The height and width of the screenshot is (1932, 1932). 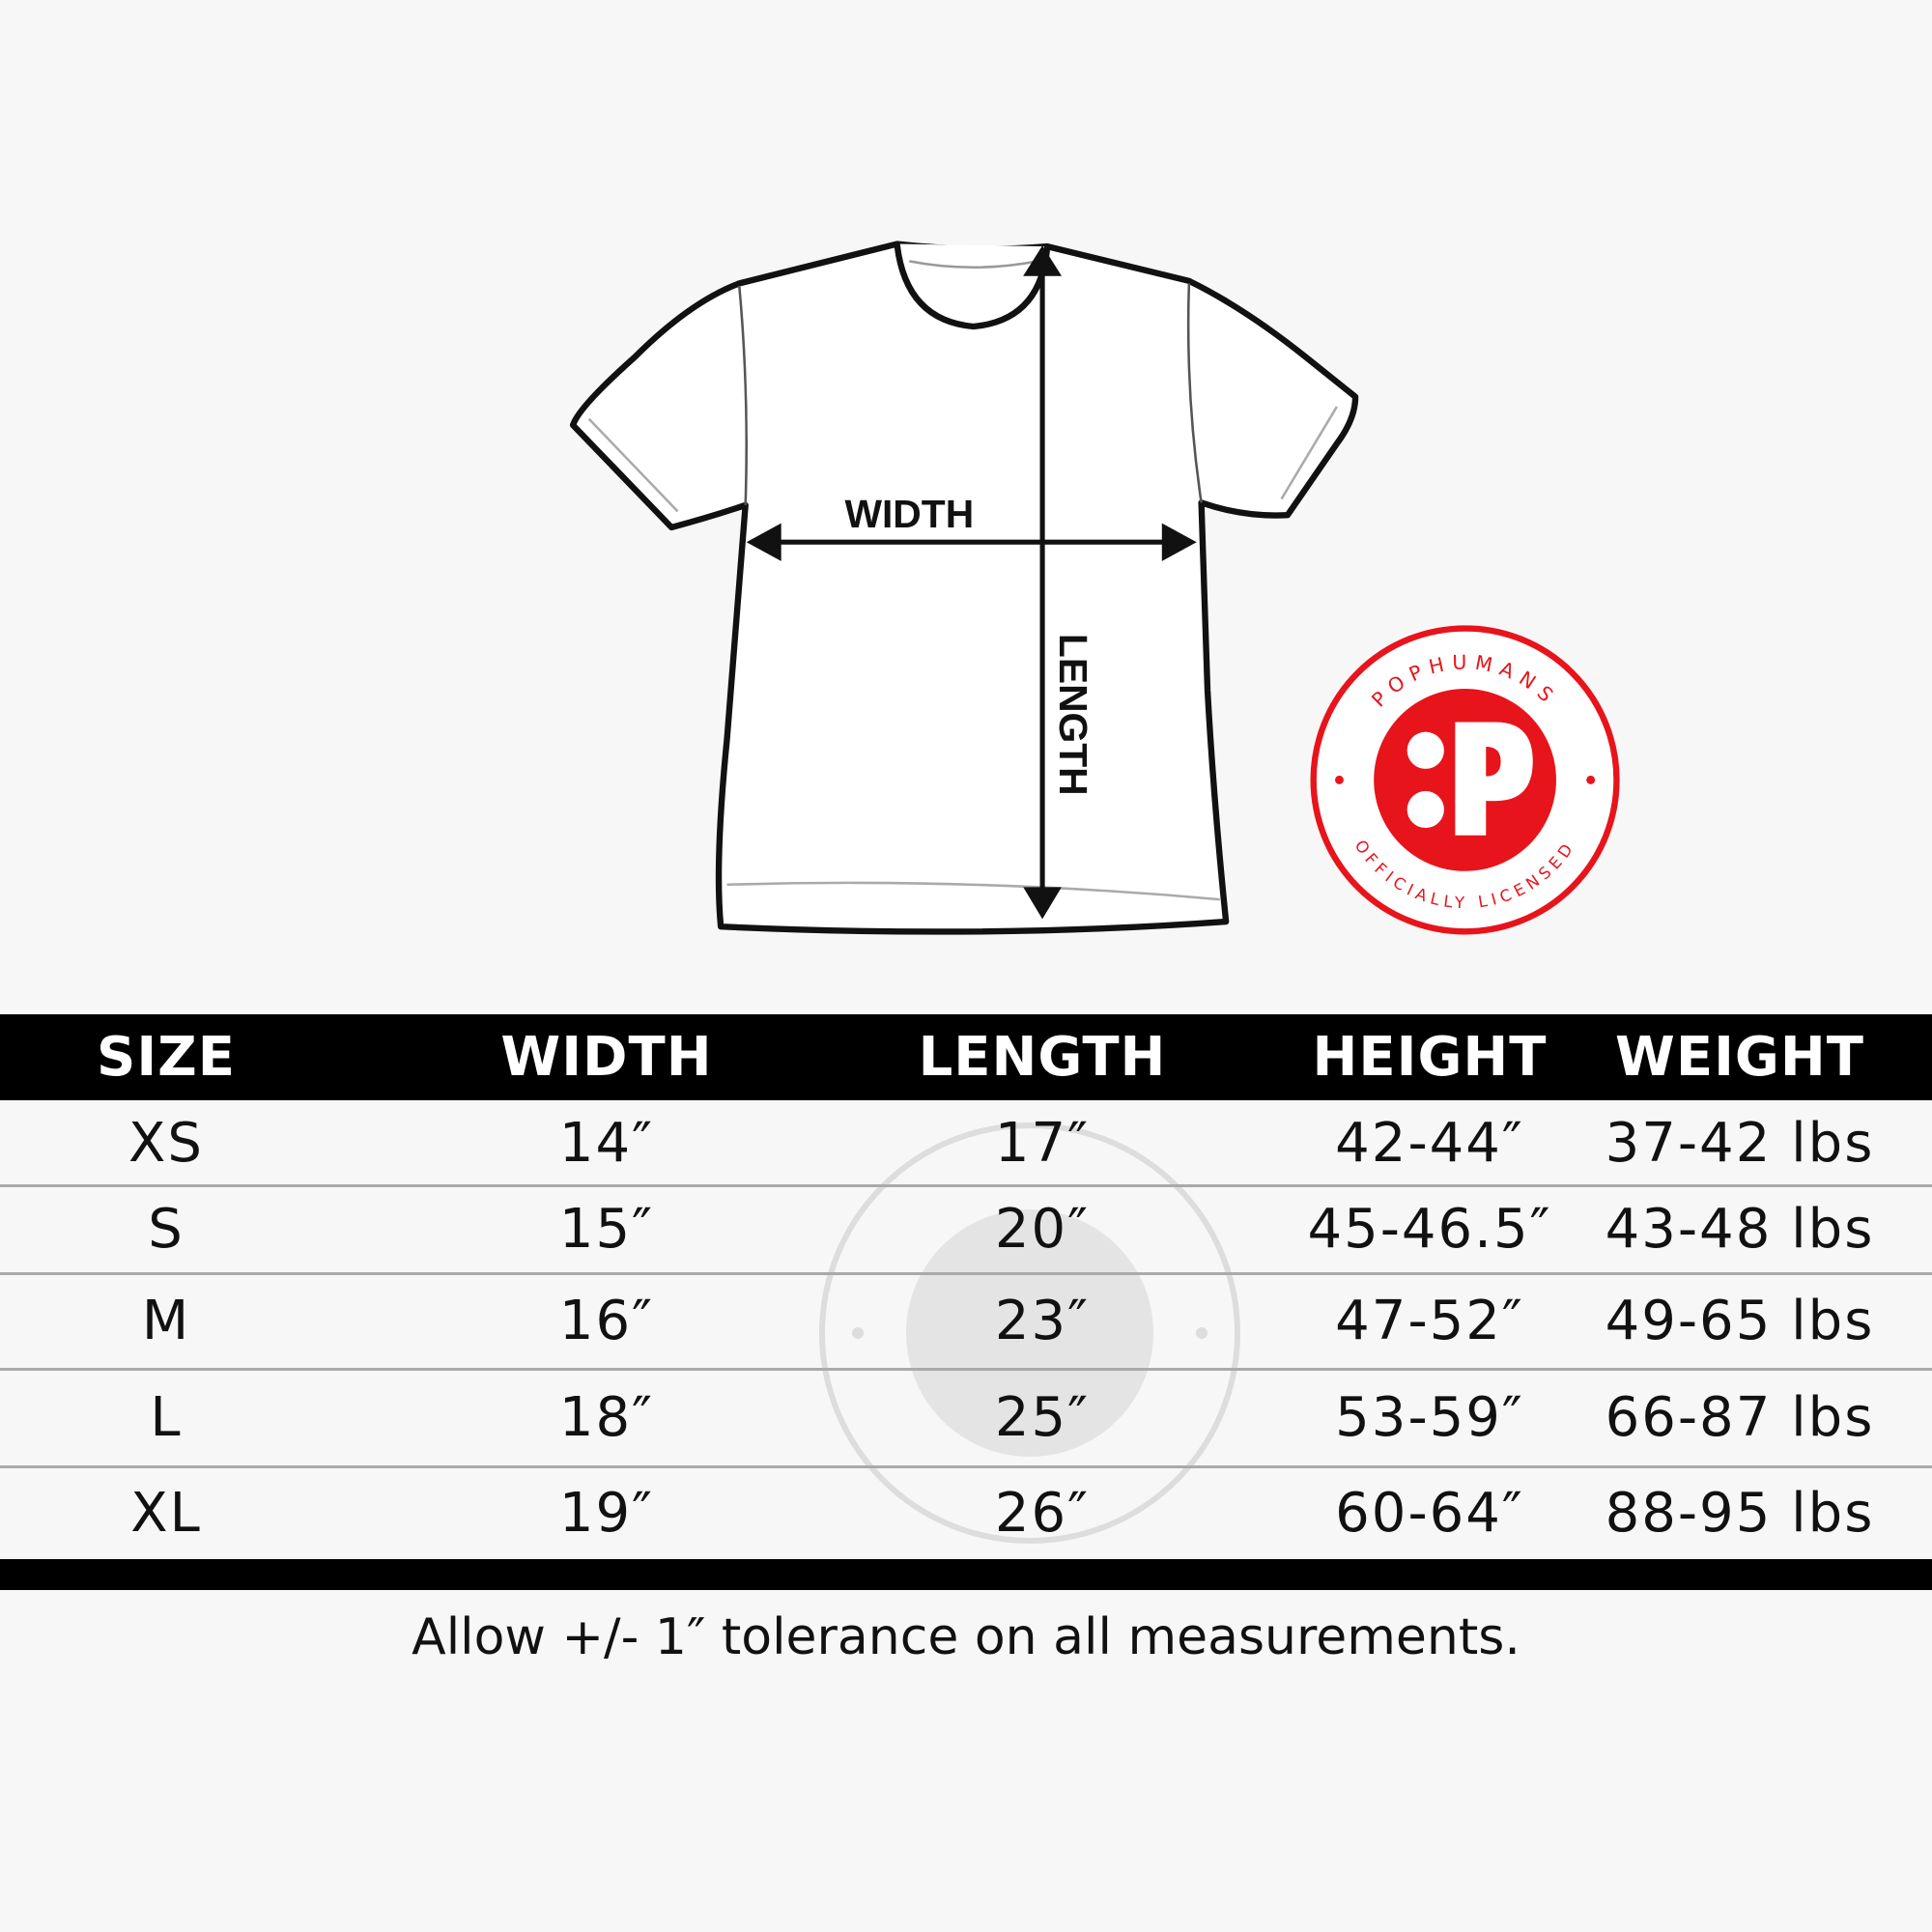 What do you see at coordinates (1429, 1417) in the screenshot?
I see `cell-height: 53-59″` at bounding box center [1429, 1417].